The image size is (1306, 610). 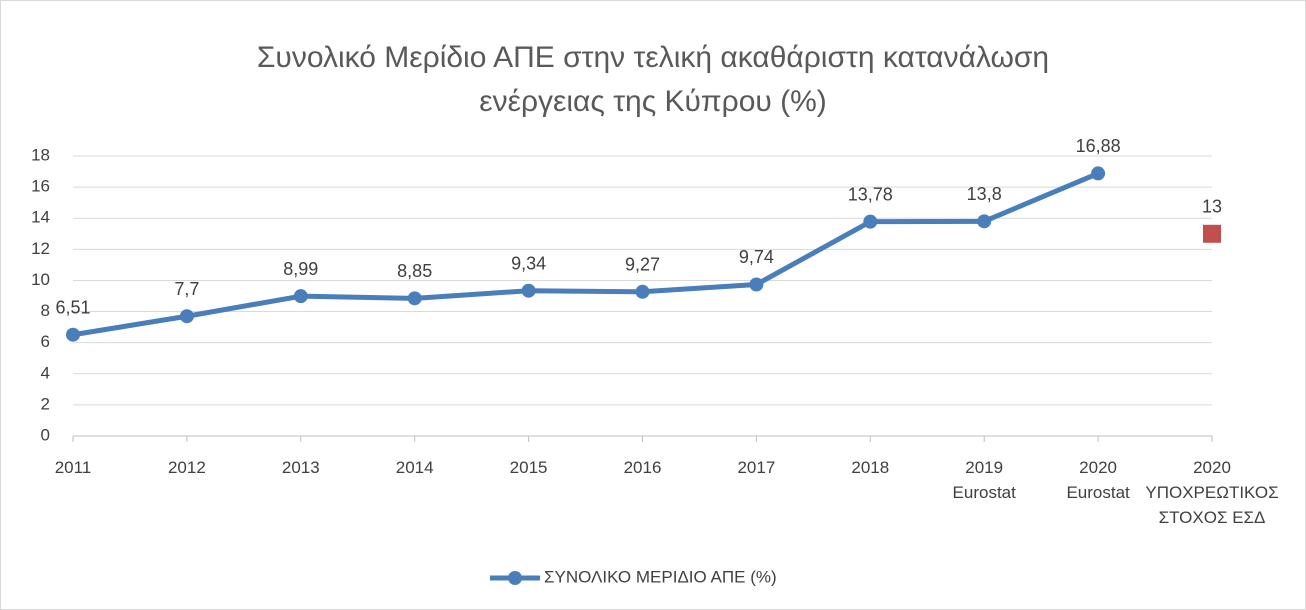 I want to click on x-tick-label: 2013, so click(x=300, y=467).